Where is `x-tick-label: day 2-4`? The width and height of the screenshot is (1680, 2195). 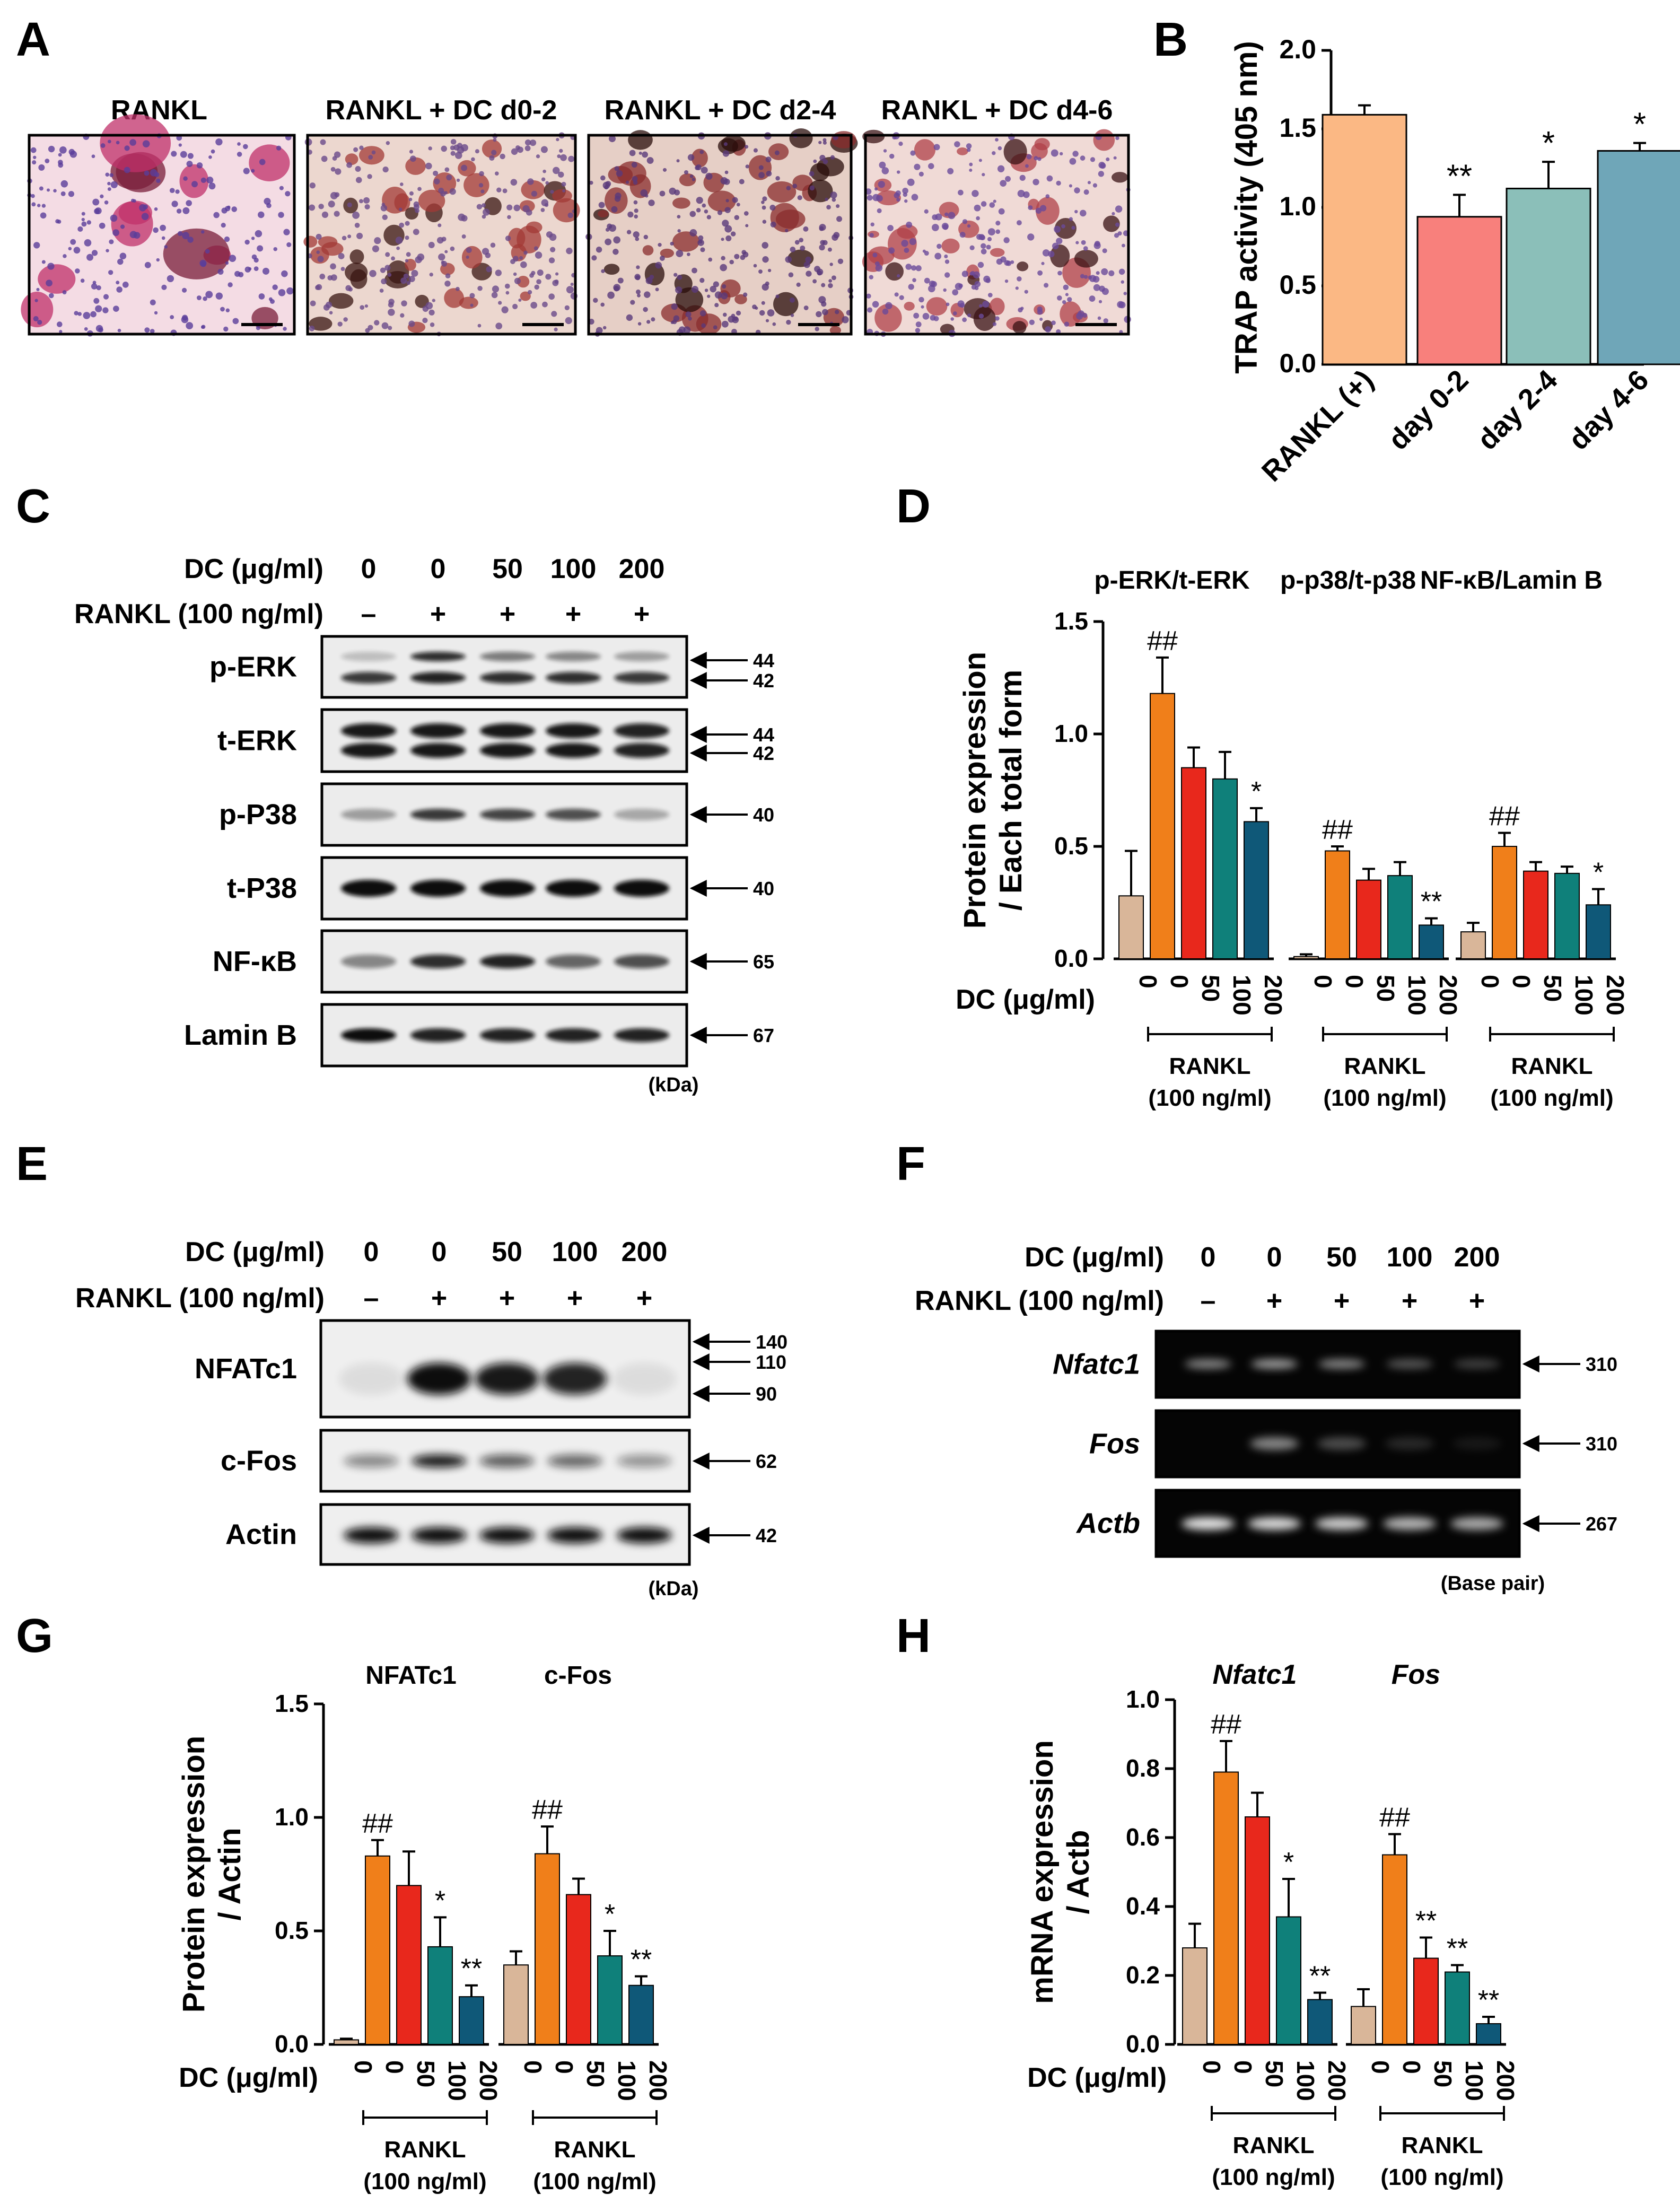
x-tick-label: day 2-4 is located at coordinates (1517, 410).